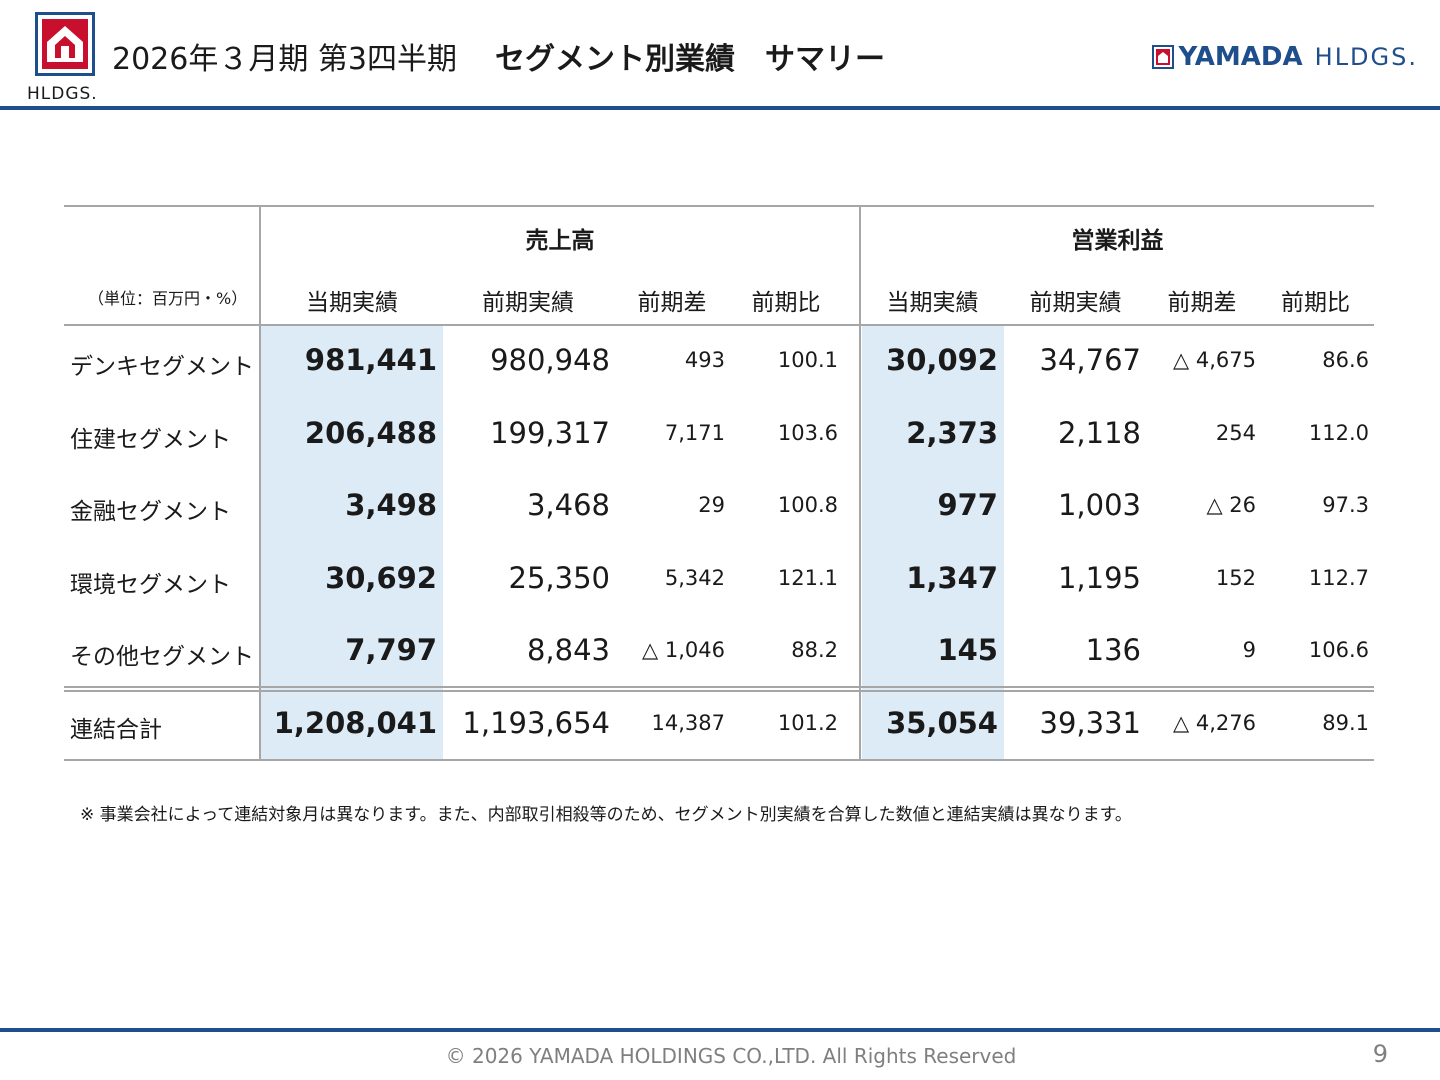 This screenshot has height=1080, width=1440. I want to click on header-divider, so click(720, 108).